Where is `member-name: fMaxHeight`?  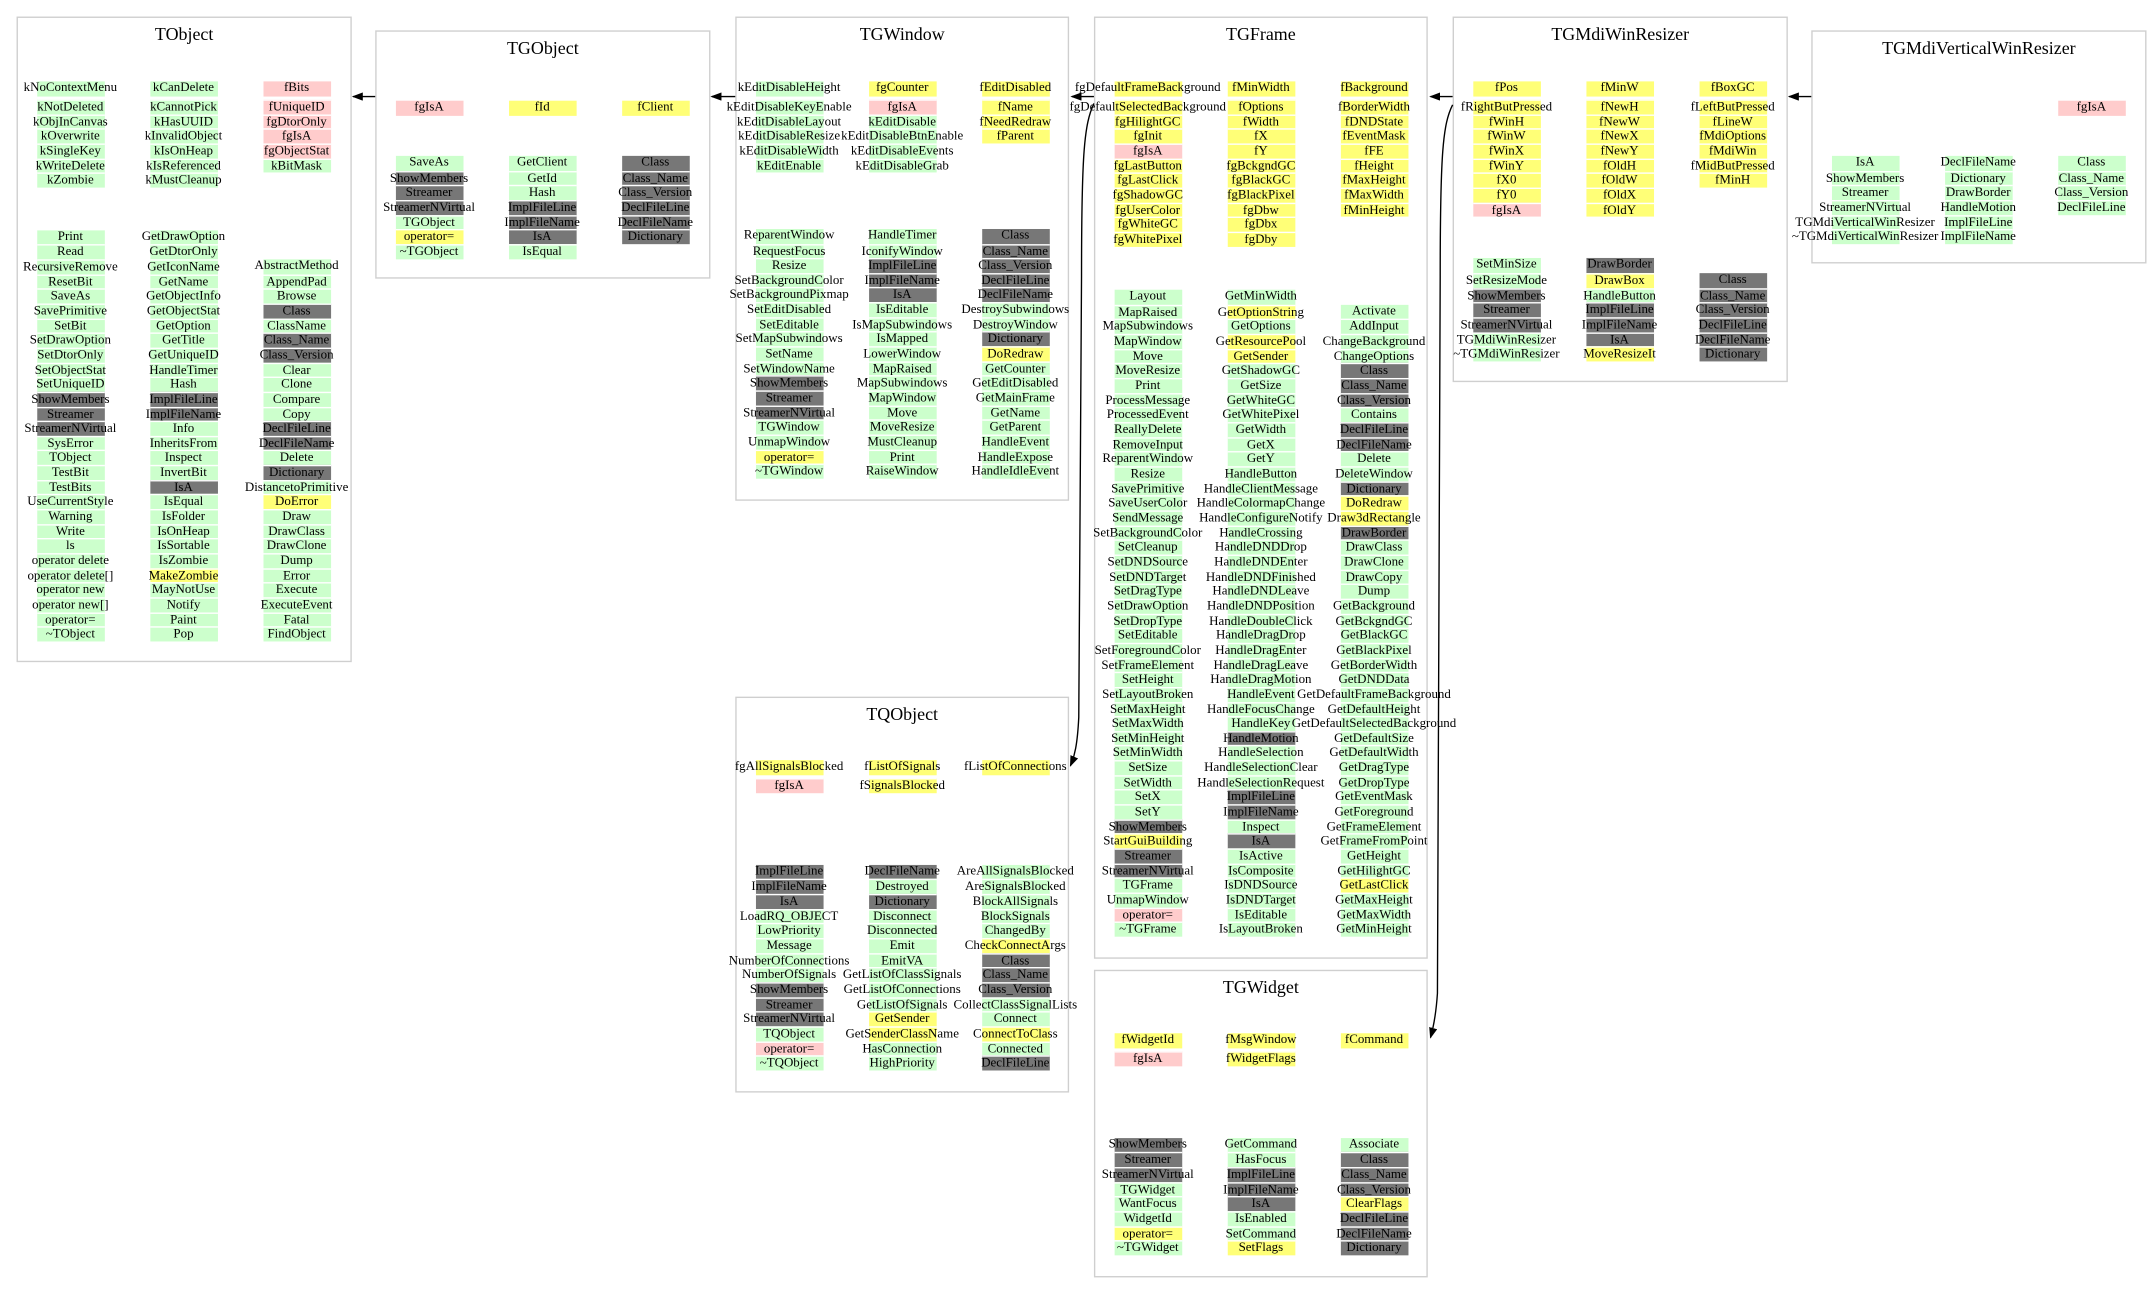 member-name: fMaxHeight is located at coordinates (1374, 181).